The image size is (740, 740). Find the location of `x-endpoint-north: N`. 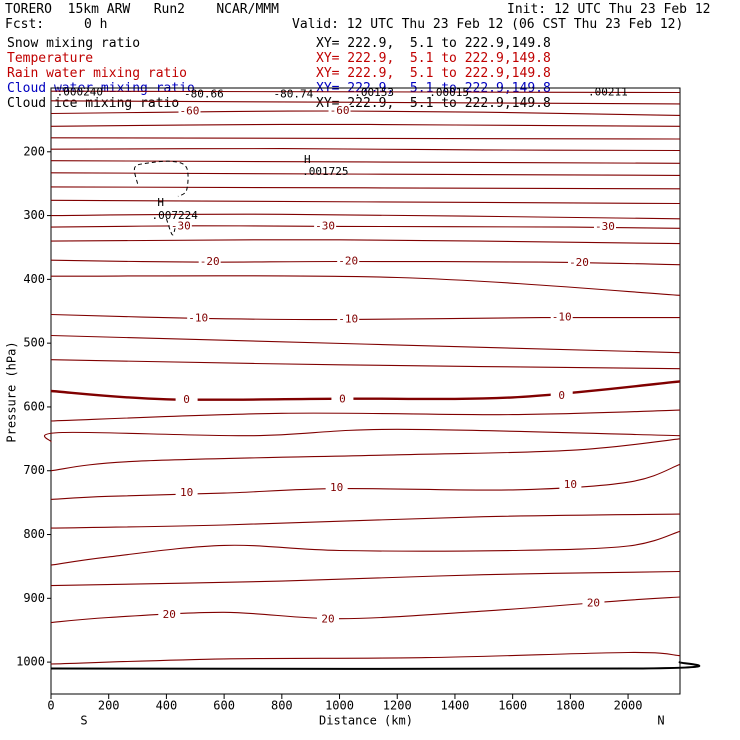

x-endpoint-north: N is located at coordinates (660, 721).